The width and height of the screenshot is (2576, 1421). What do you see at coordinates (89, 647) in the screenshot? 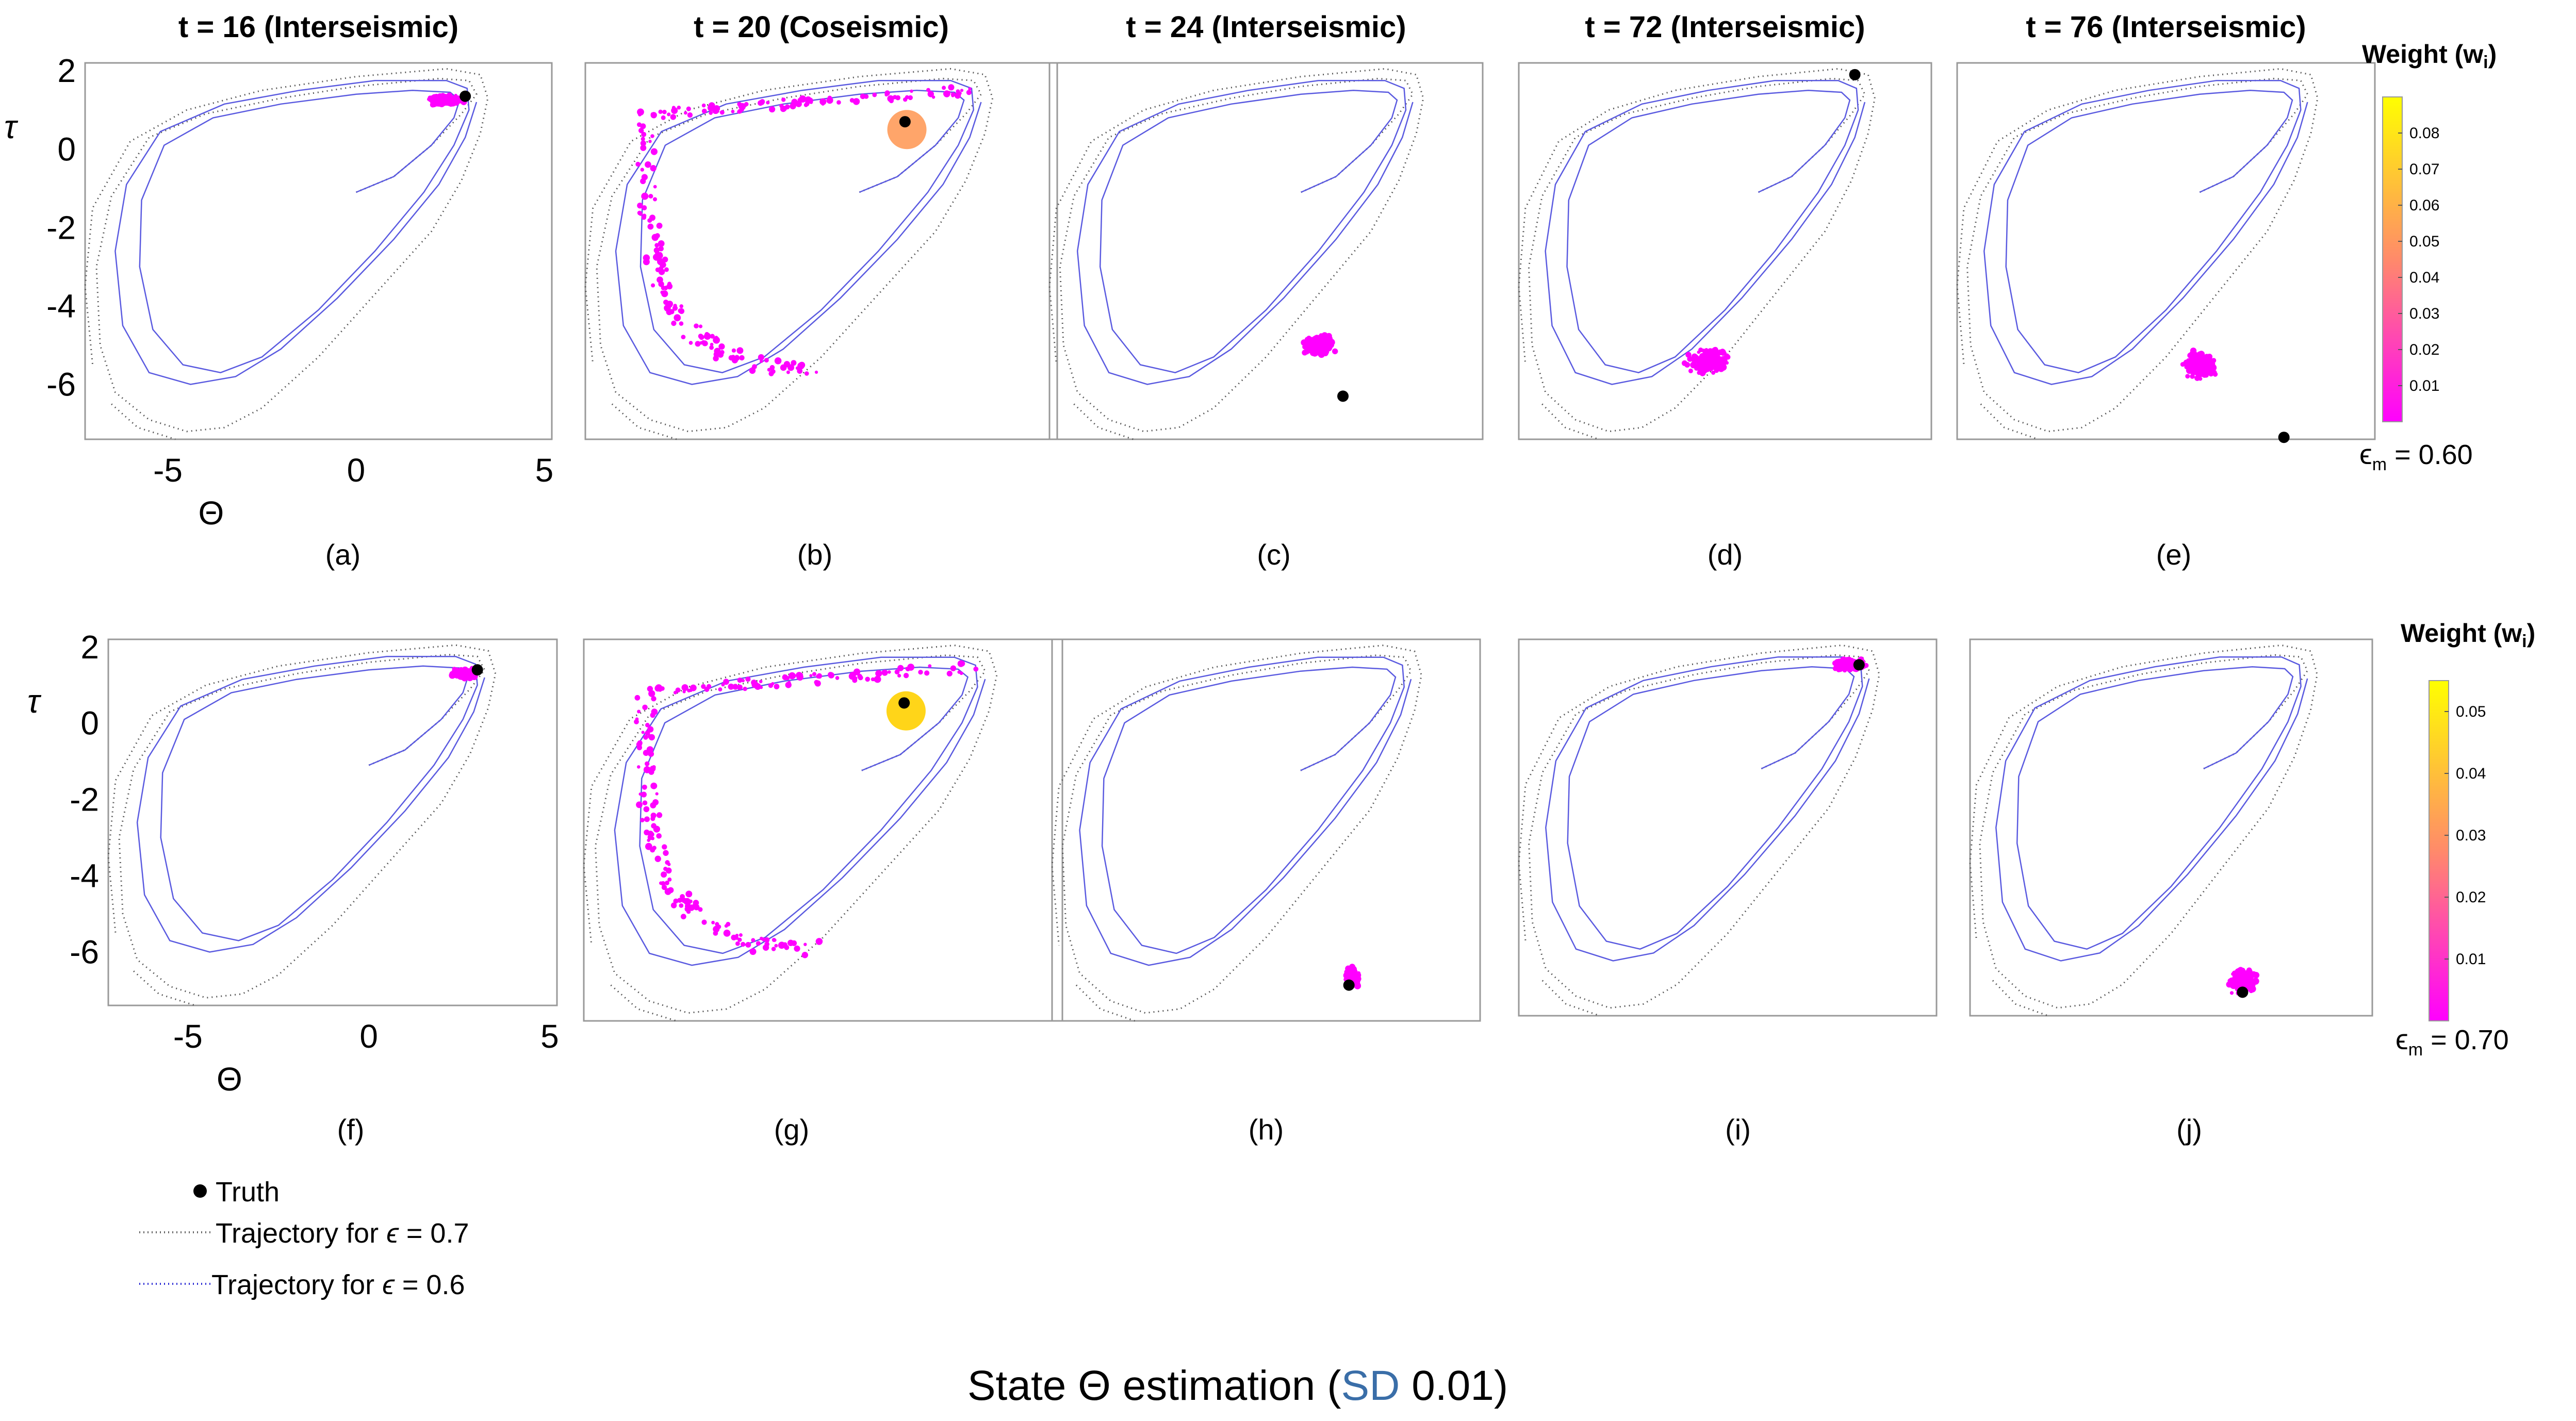
I see `y-tick-label: 2` at bounding box center [89, 647].